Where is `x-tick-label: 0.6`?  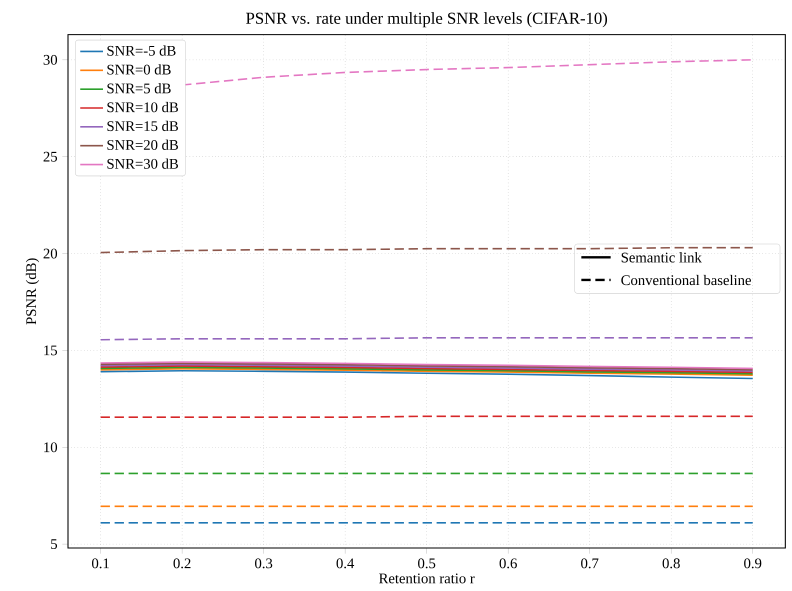
x-tick-label: 0.6 is located at coordinates (508, 563).